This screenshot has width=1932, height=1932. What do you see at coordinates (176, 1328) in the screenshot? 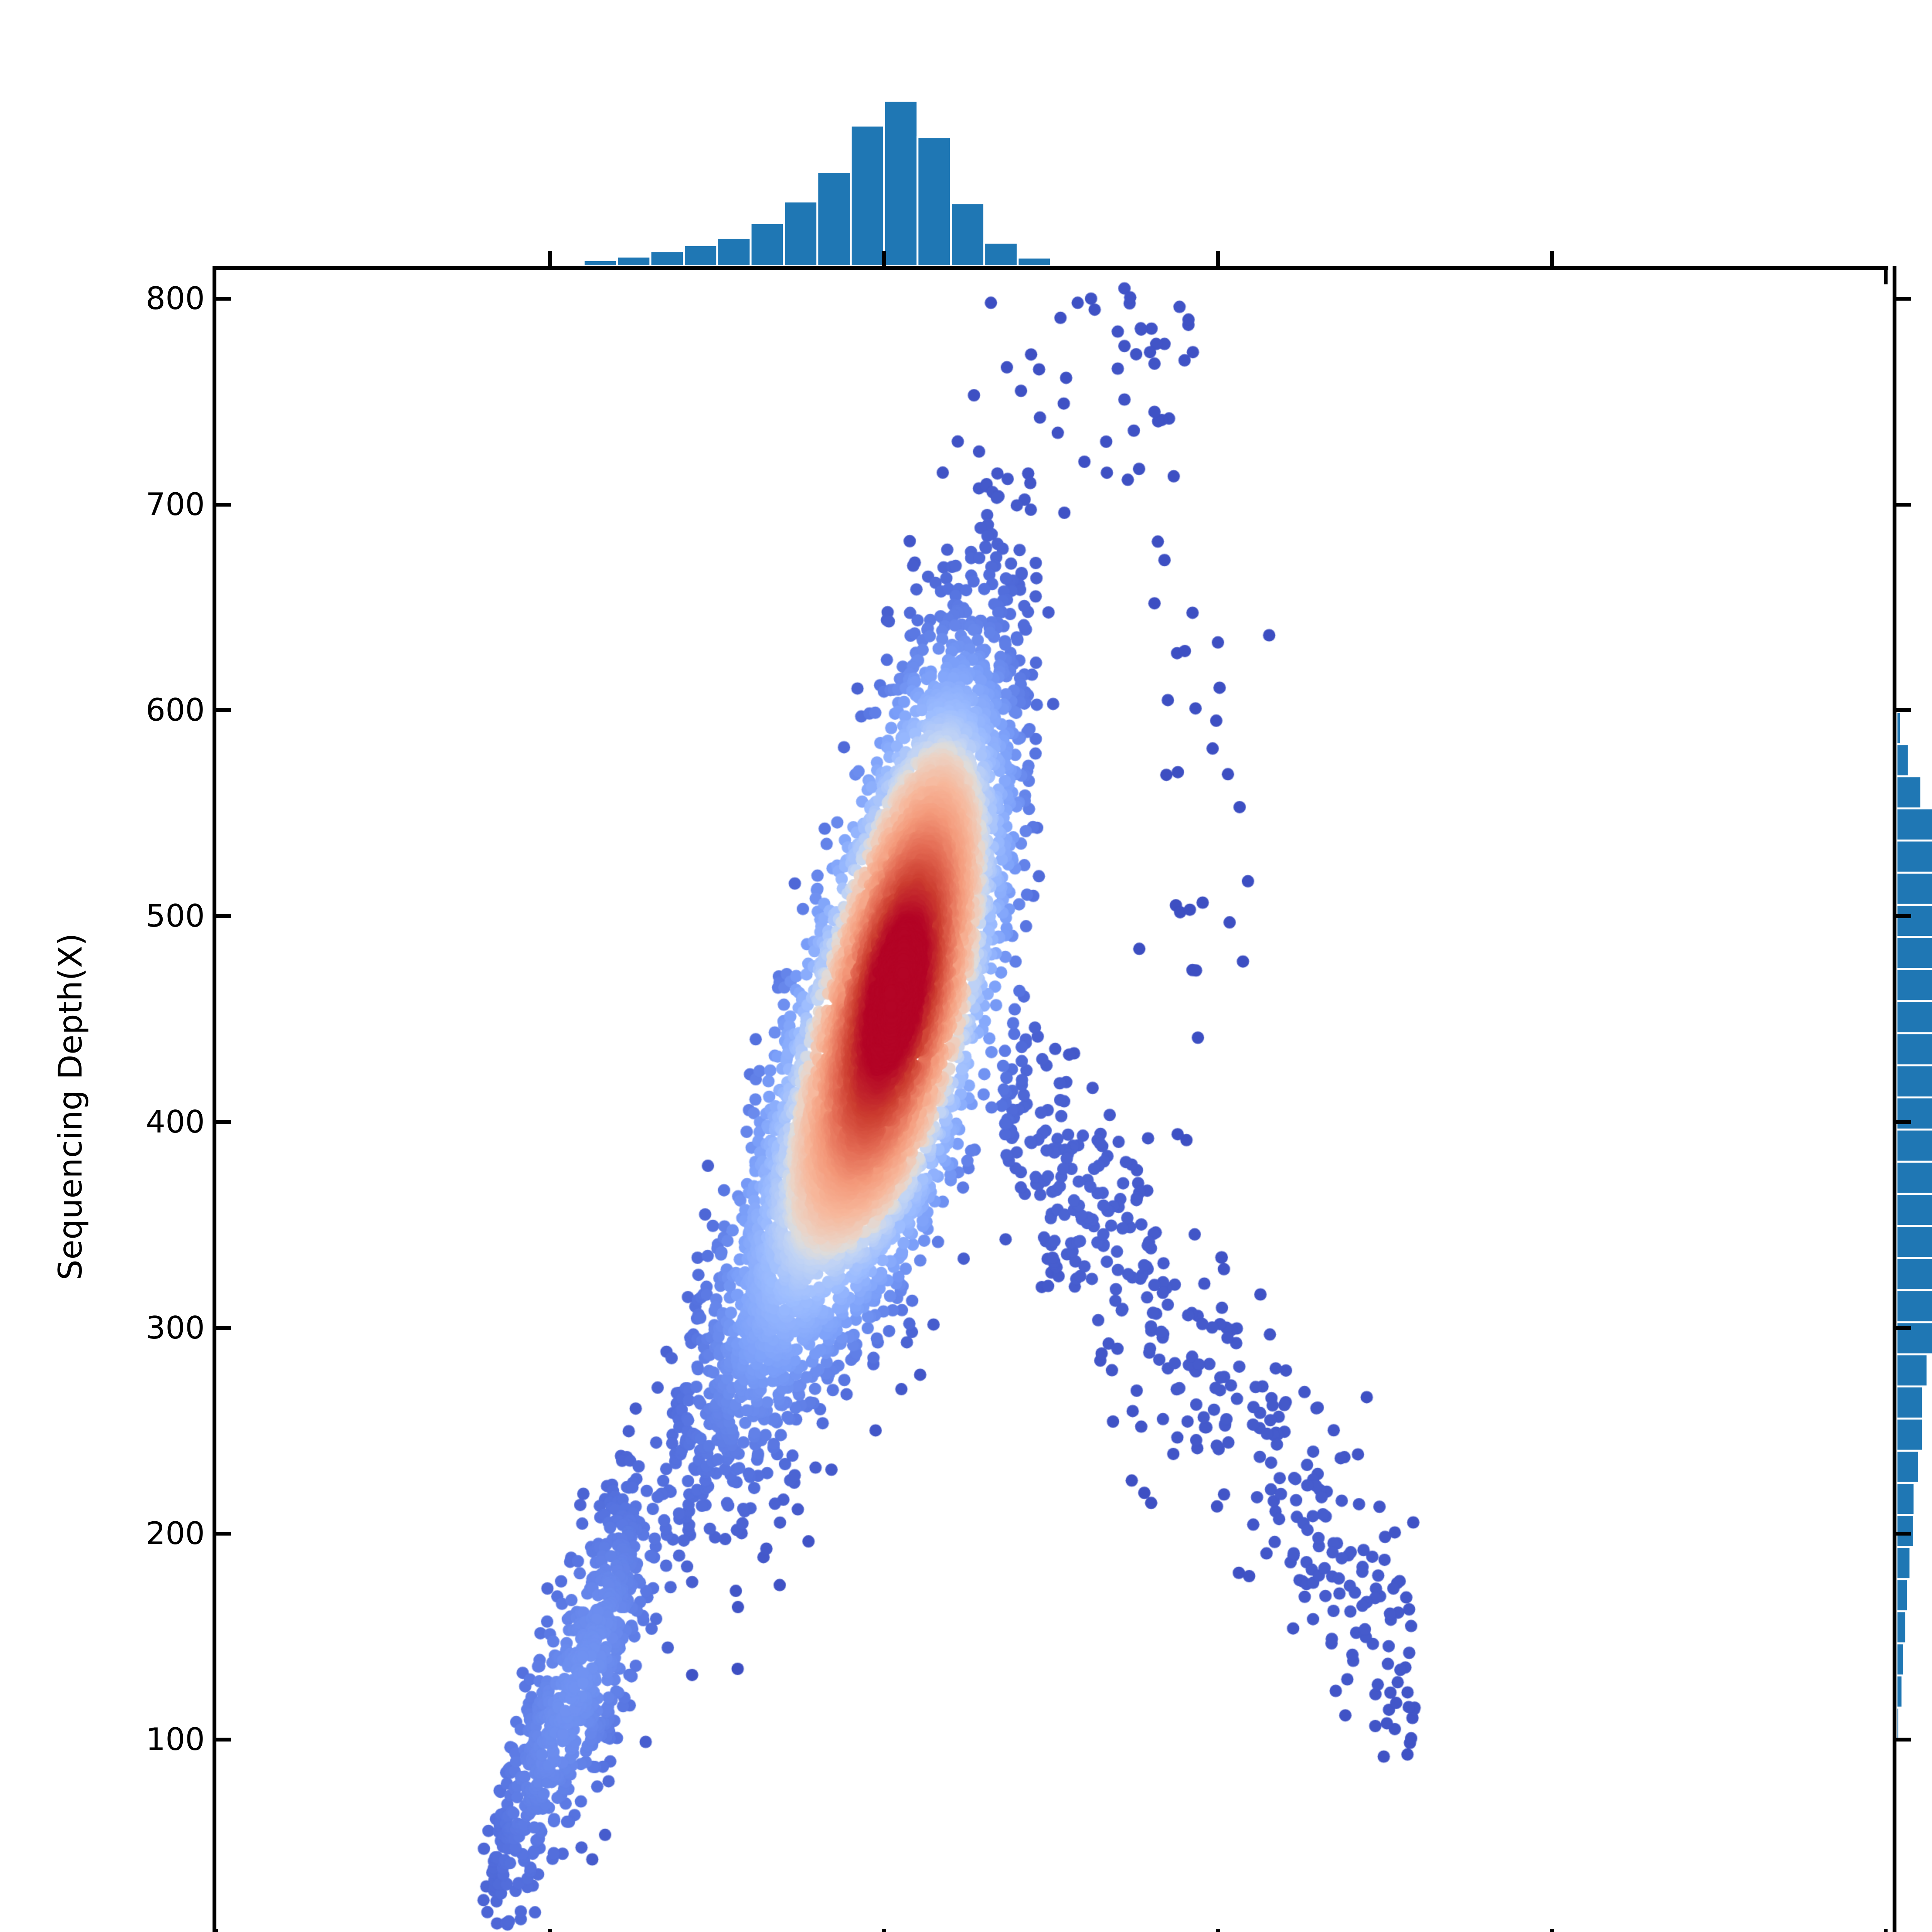
I see `y-tick-label: 300` at bounding box center [176, 1328].